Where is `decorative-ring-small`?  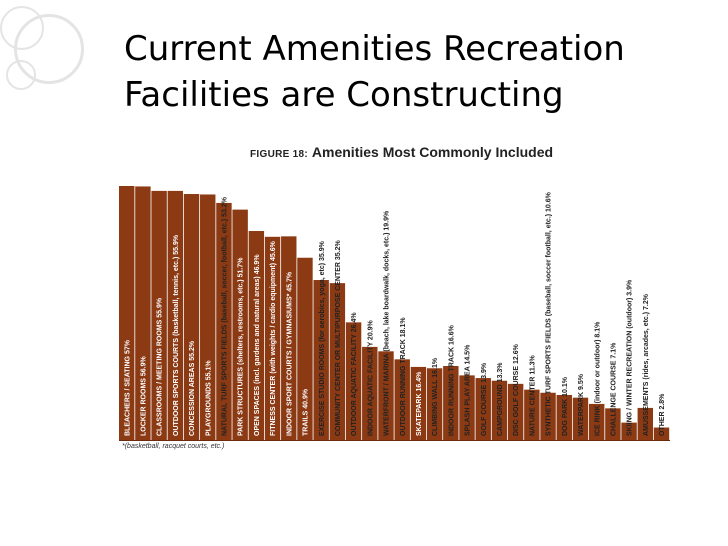
decorative-ring-small is located at coordinates (22, 28).